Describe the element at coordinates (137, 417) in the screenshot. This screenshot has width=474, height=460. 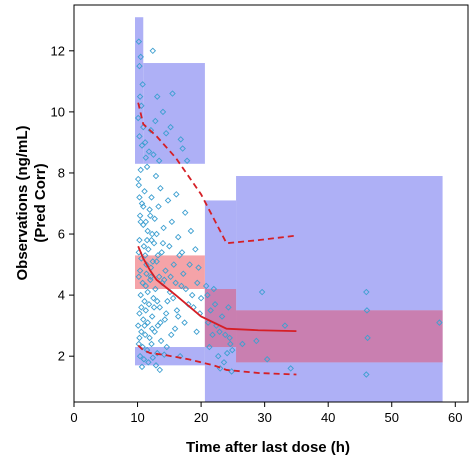
I see `x-tick-label: 10` at that location.